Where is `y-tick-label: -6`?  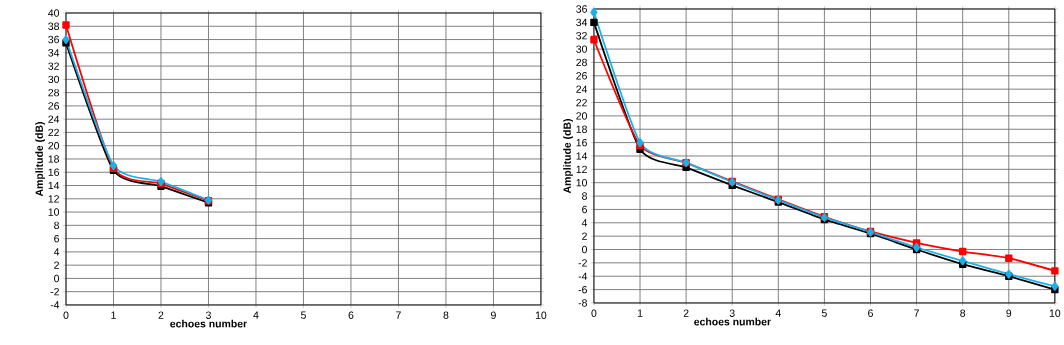
y-tick-label: -6 is located at coordinates (582, 289).